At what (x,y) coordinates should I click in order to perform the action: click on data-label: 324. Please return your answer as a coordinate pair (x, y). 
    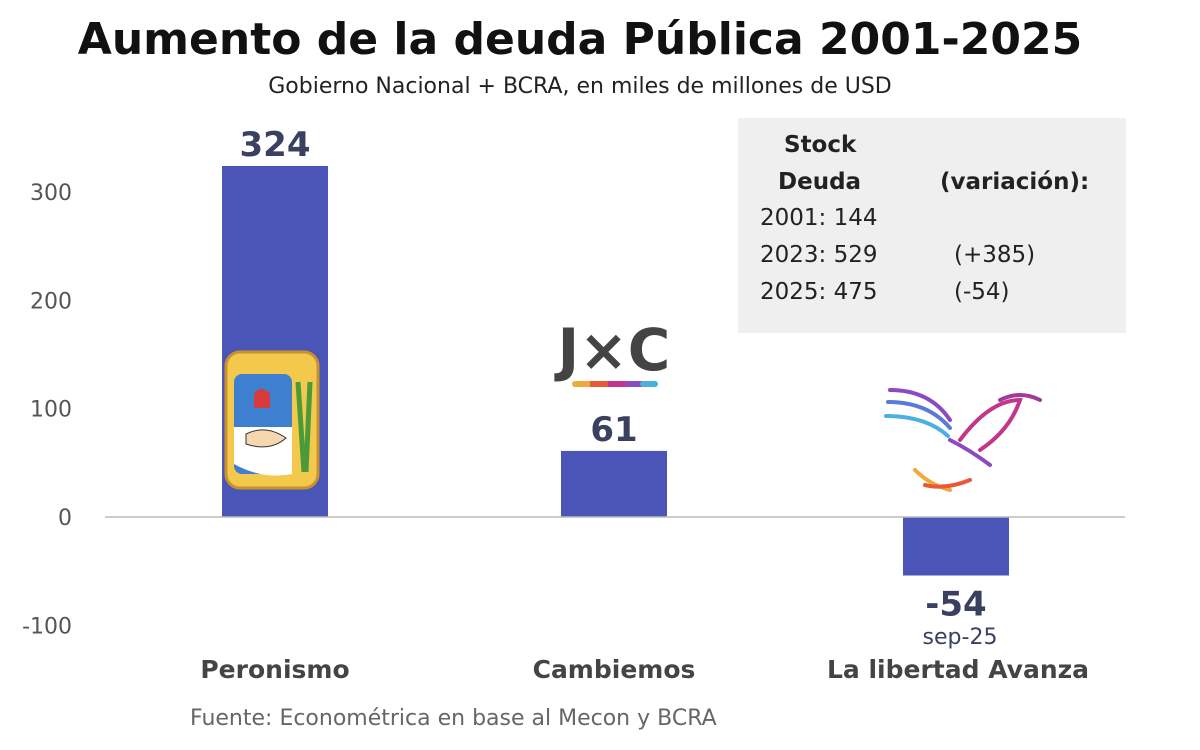
    Looking at the image, I should click on (275, 145).